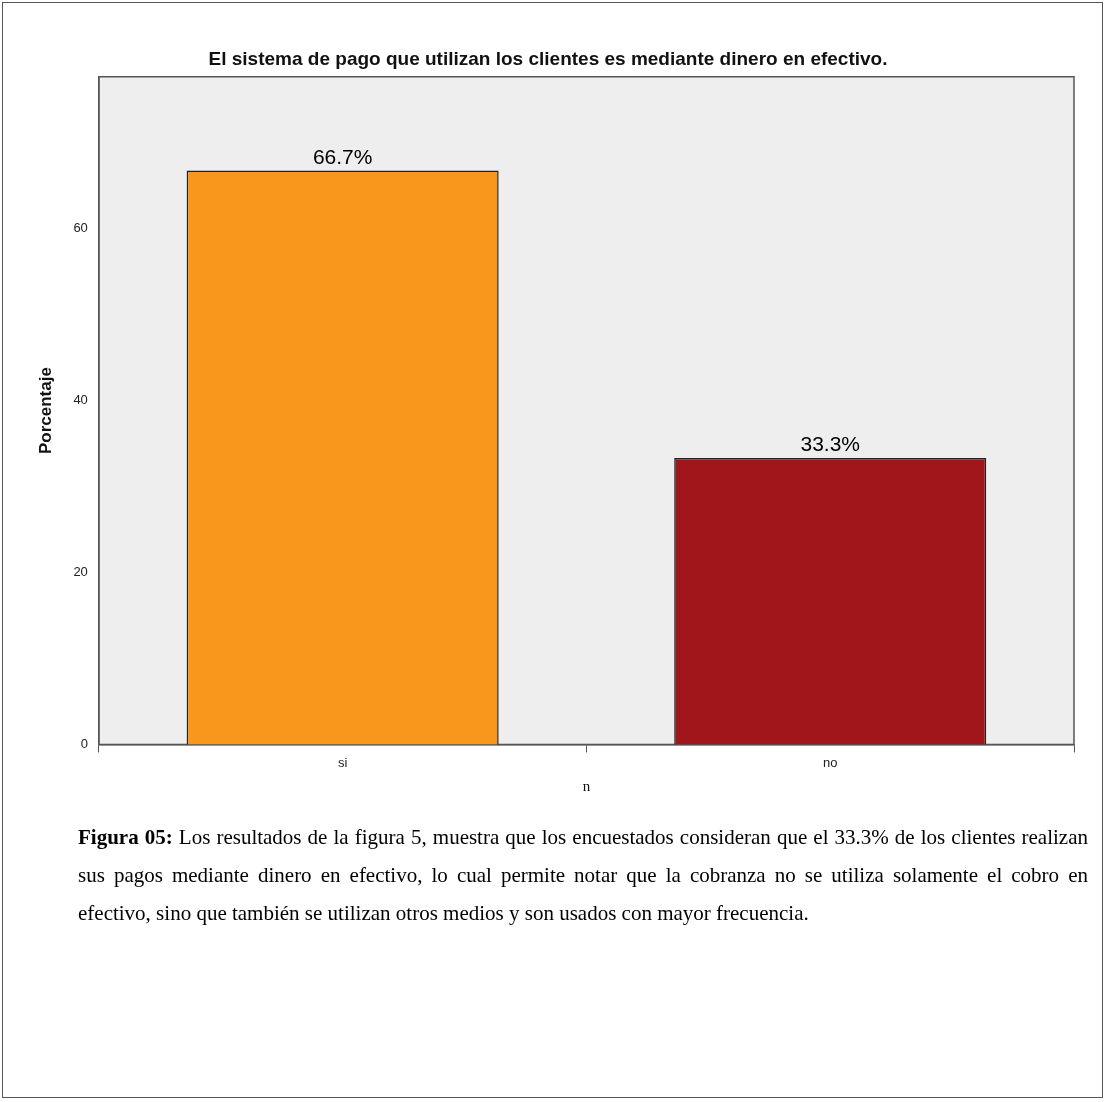 This screenshot has height=1102, width=1107. Describe the element at coordinates (342, 156) in the screenshot. I see `data-label: 66.7%` at that location.